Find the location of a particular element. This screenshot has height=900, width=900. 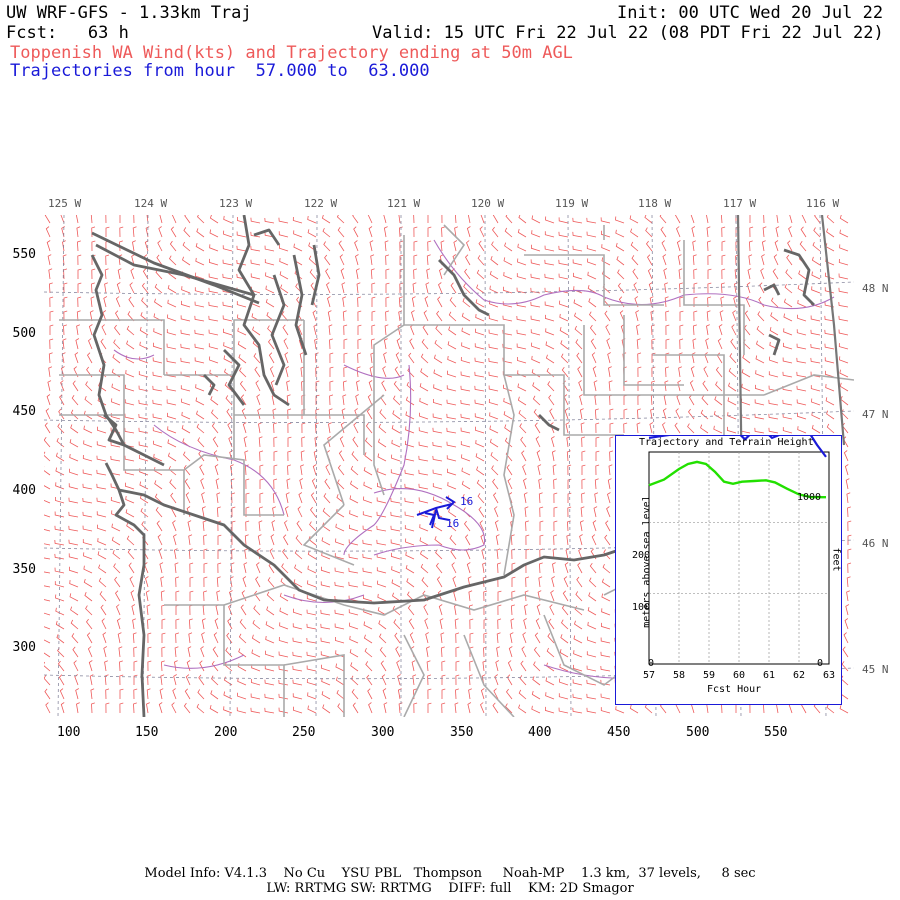

init-time: Init: 00 UTC Wed 20 Jul 22 is located at coordinates (750, 13).